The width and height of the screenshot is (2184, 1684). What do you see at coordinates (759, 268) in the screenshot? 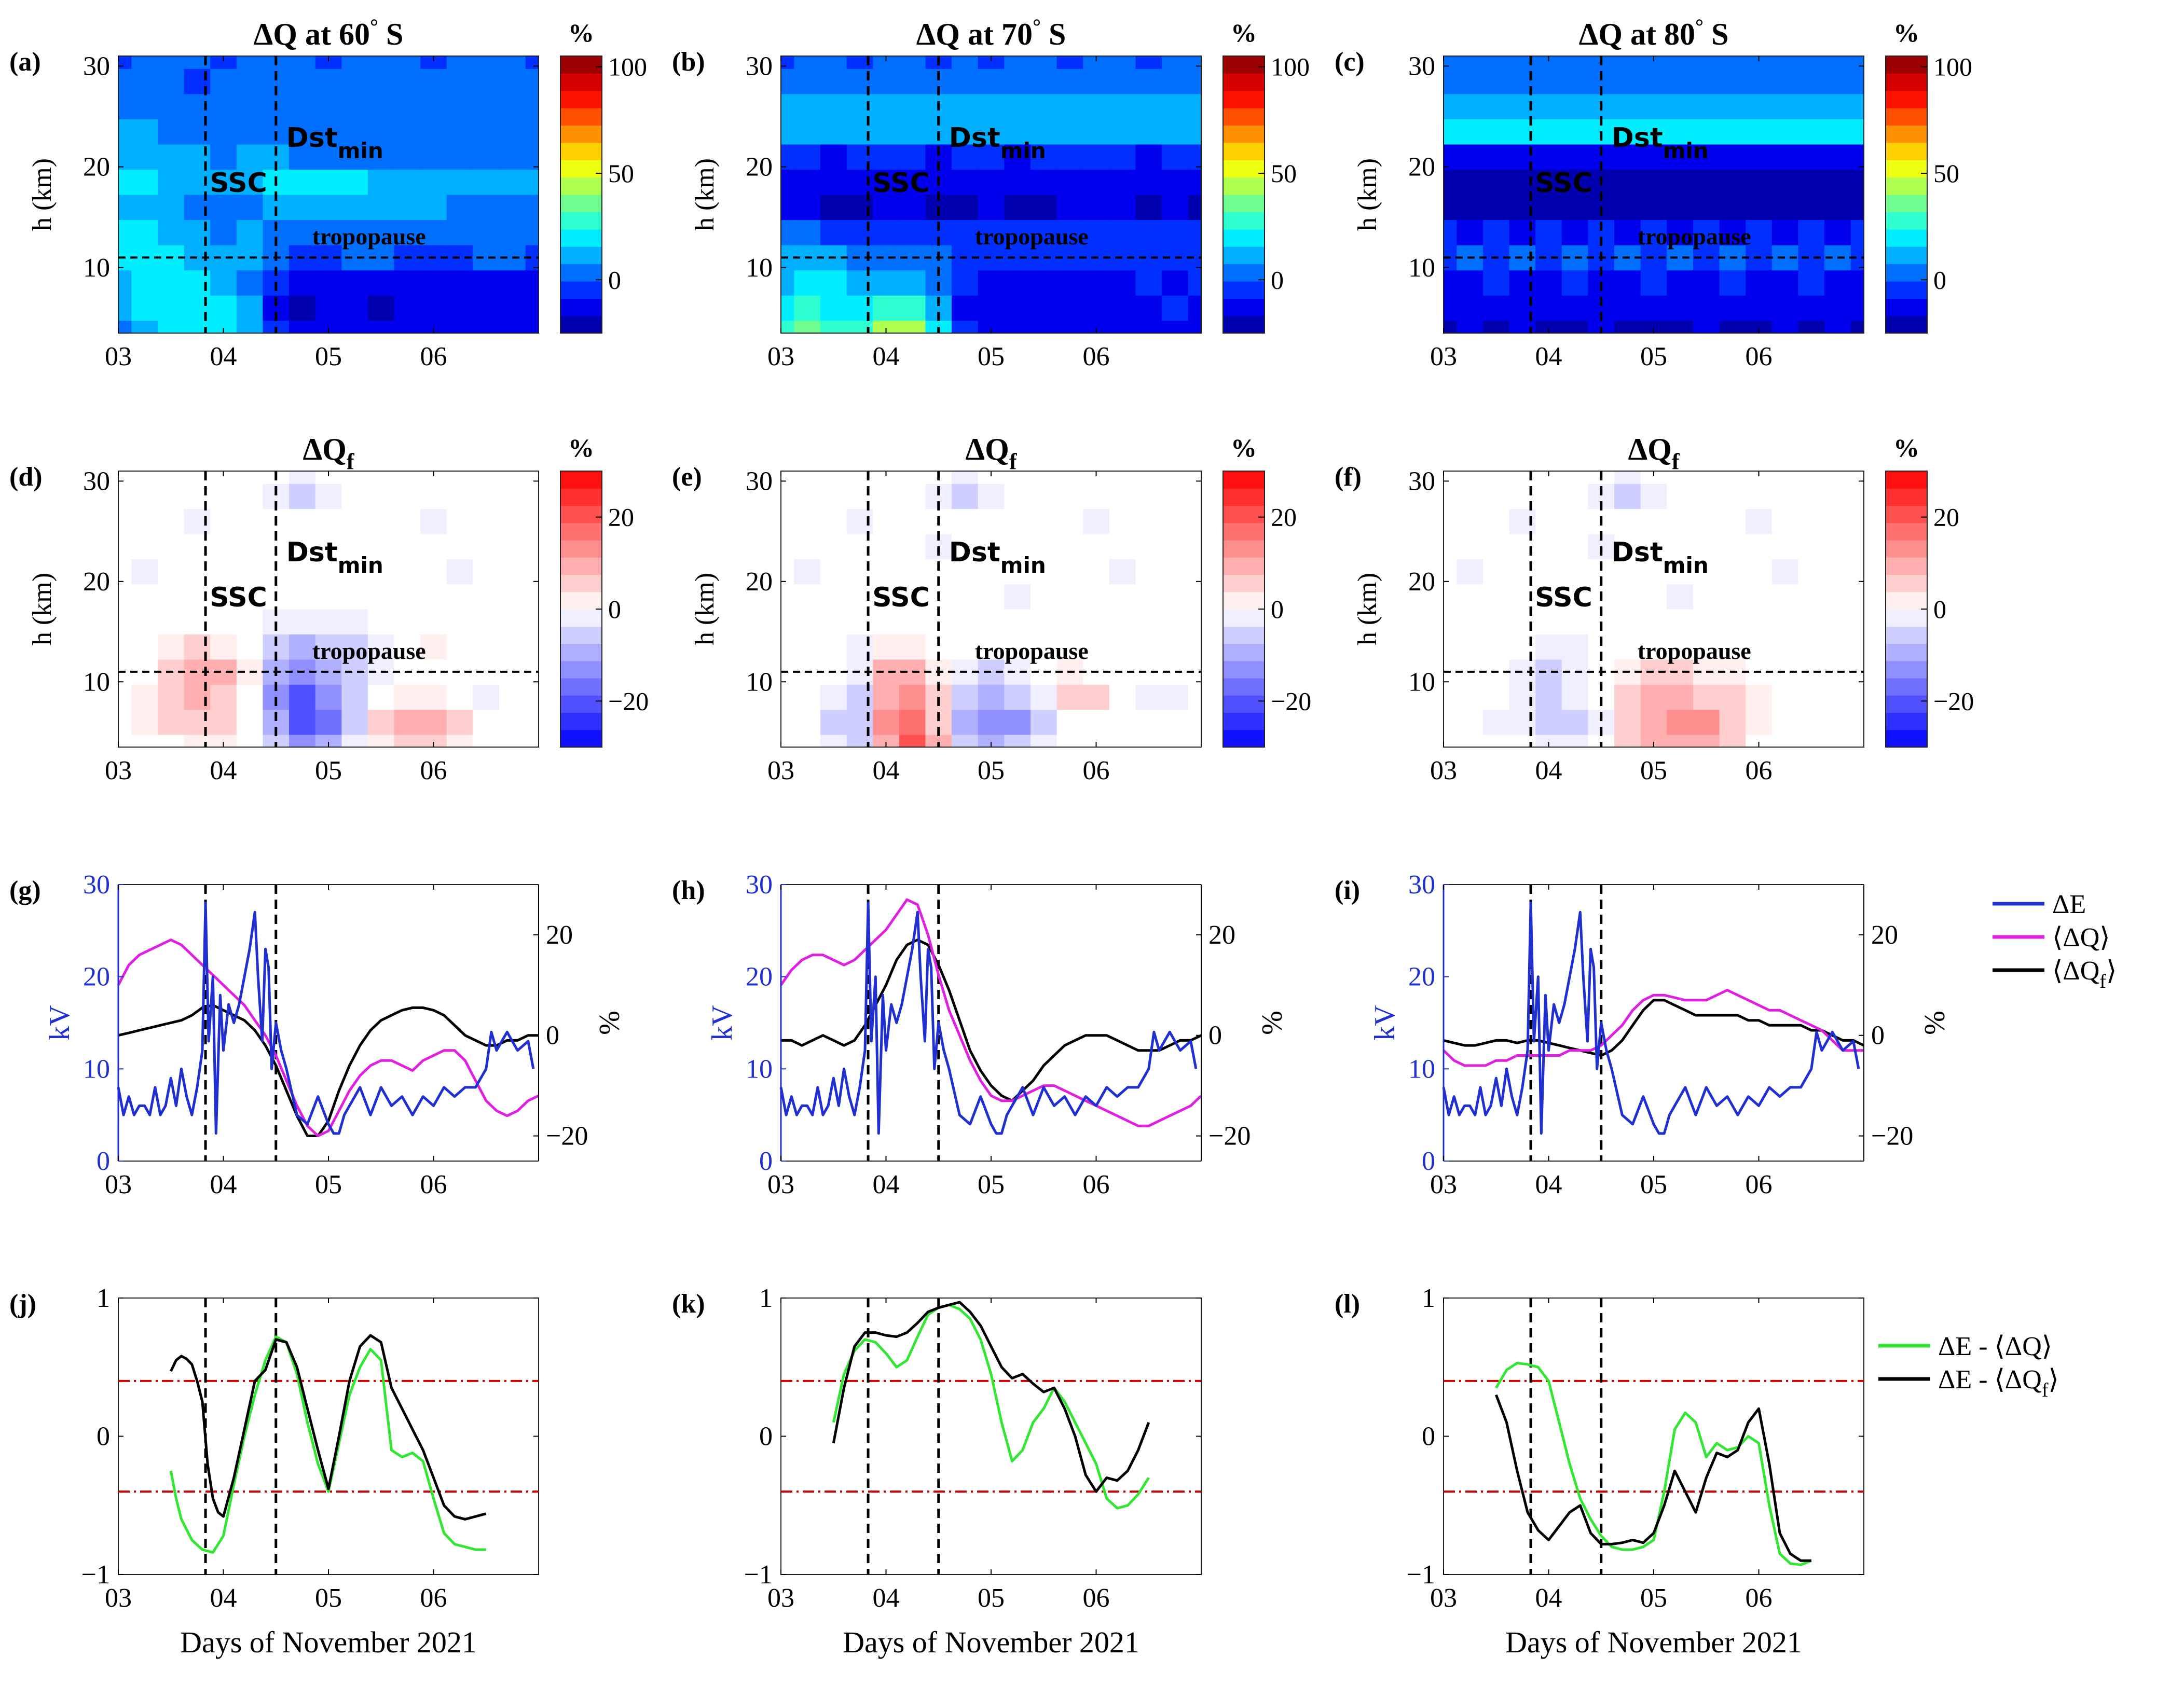
I see `y-tick-label: 10` at bounding box center [759, 268].